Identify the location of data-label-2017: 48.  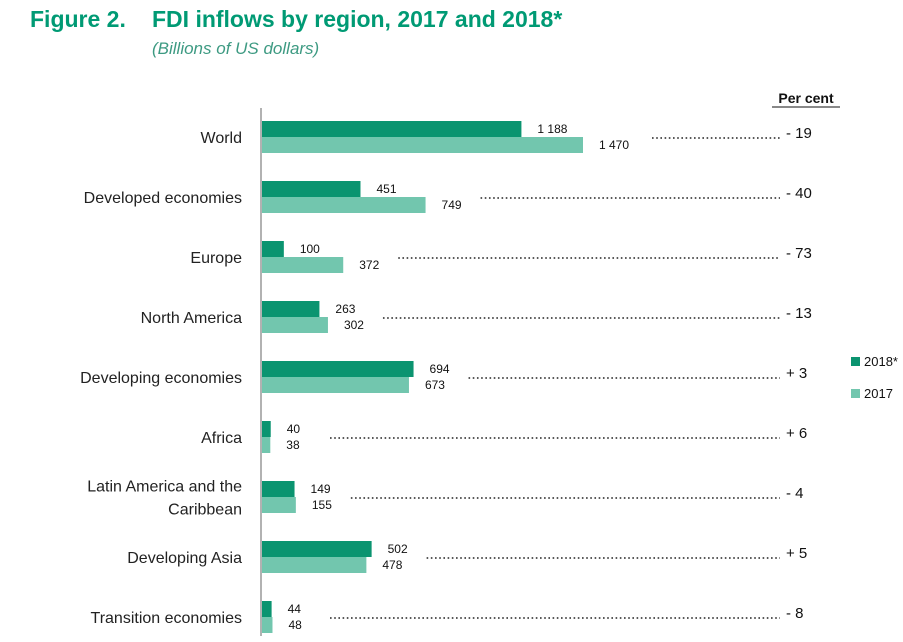
(295, 625).